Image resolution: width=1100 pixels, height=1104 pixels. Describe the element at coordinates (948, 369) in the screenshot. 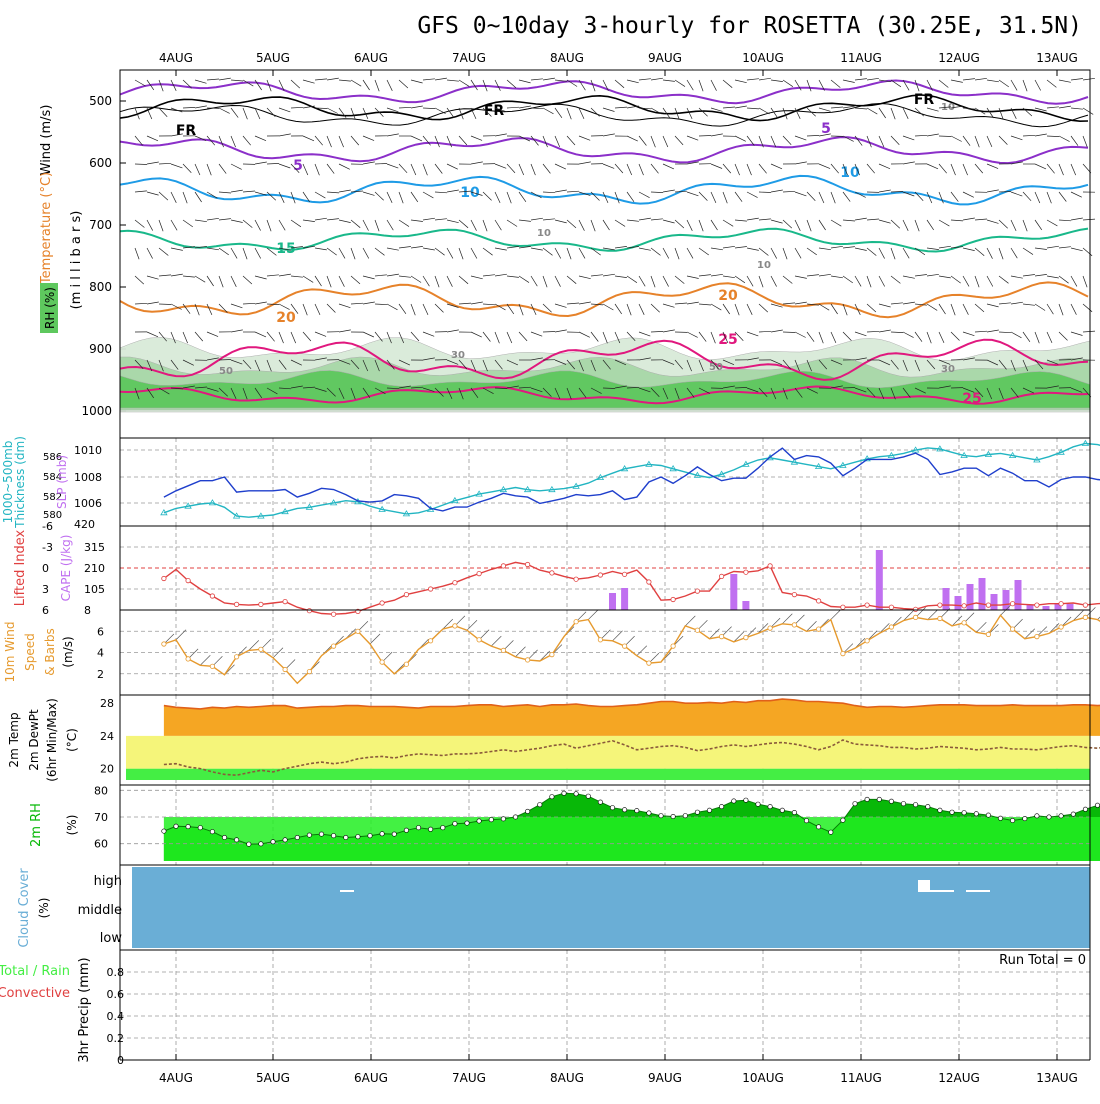

I see `isotherm-label-16: 30` at that location.